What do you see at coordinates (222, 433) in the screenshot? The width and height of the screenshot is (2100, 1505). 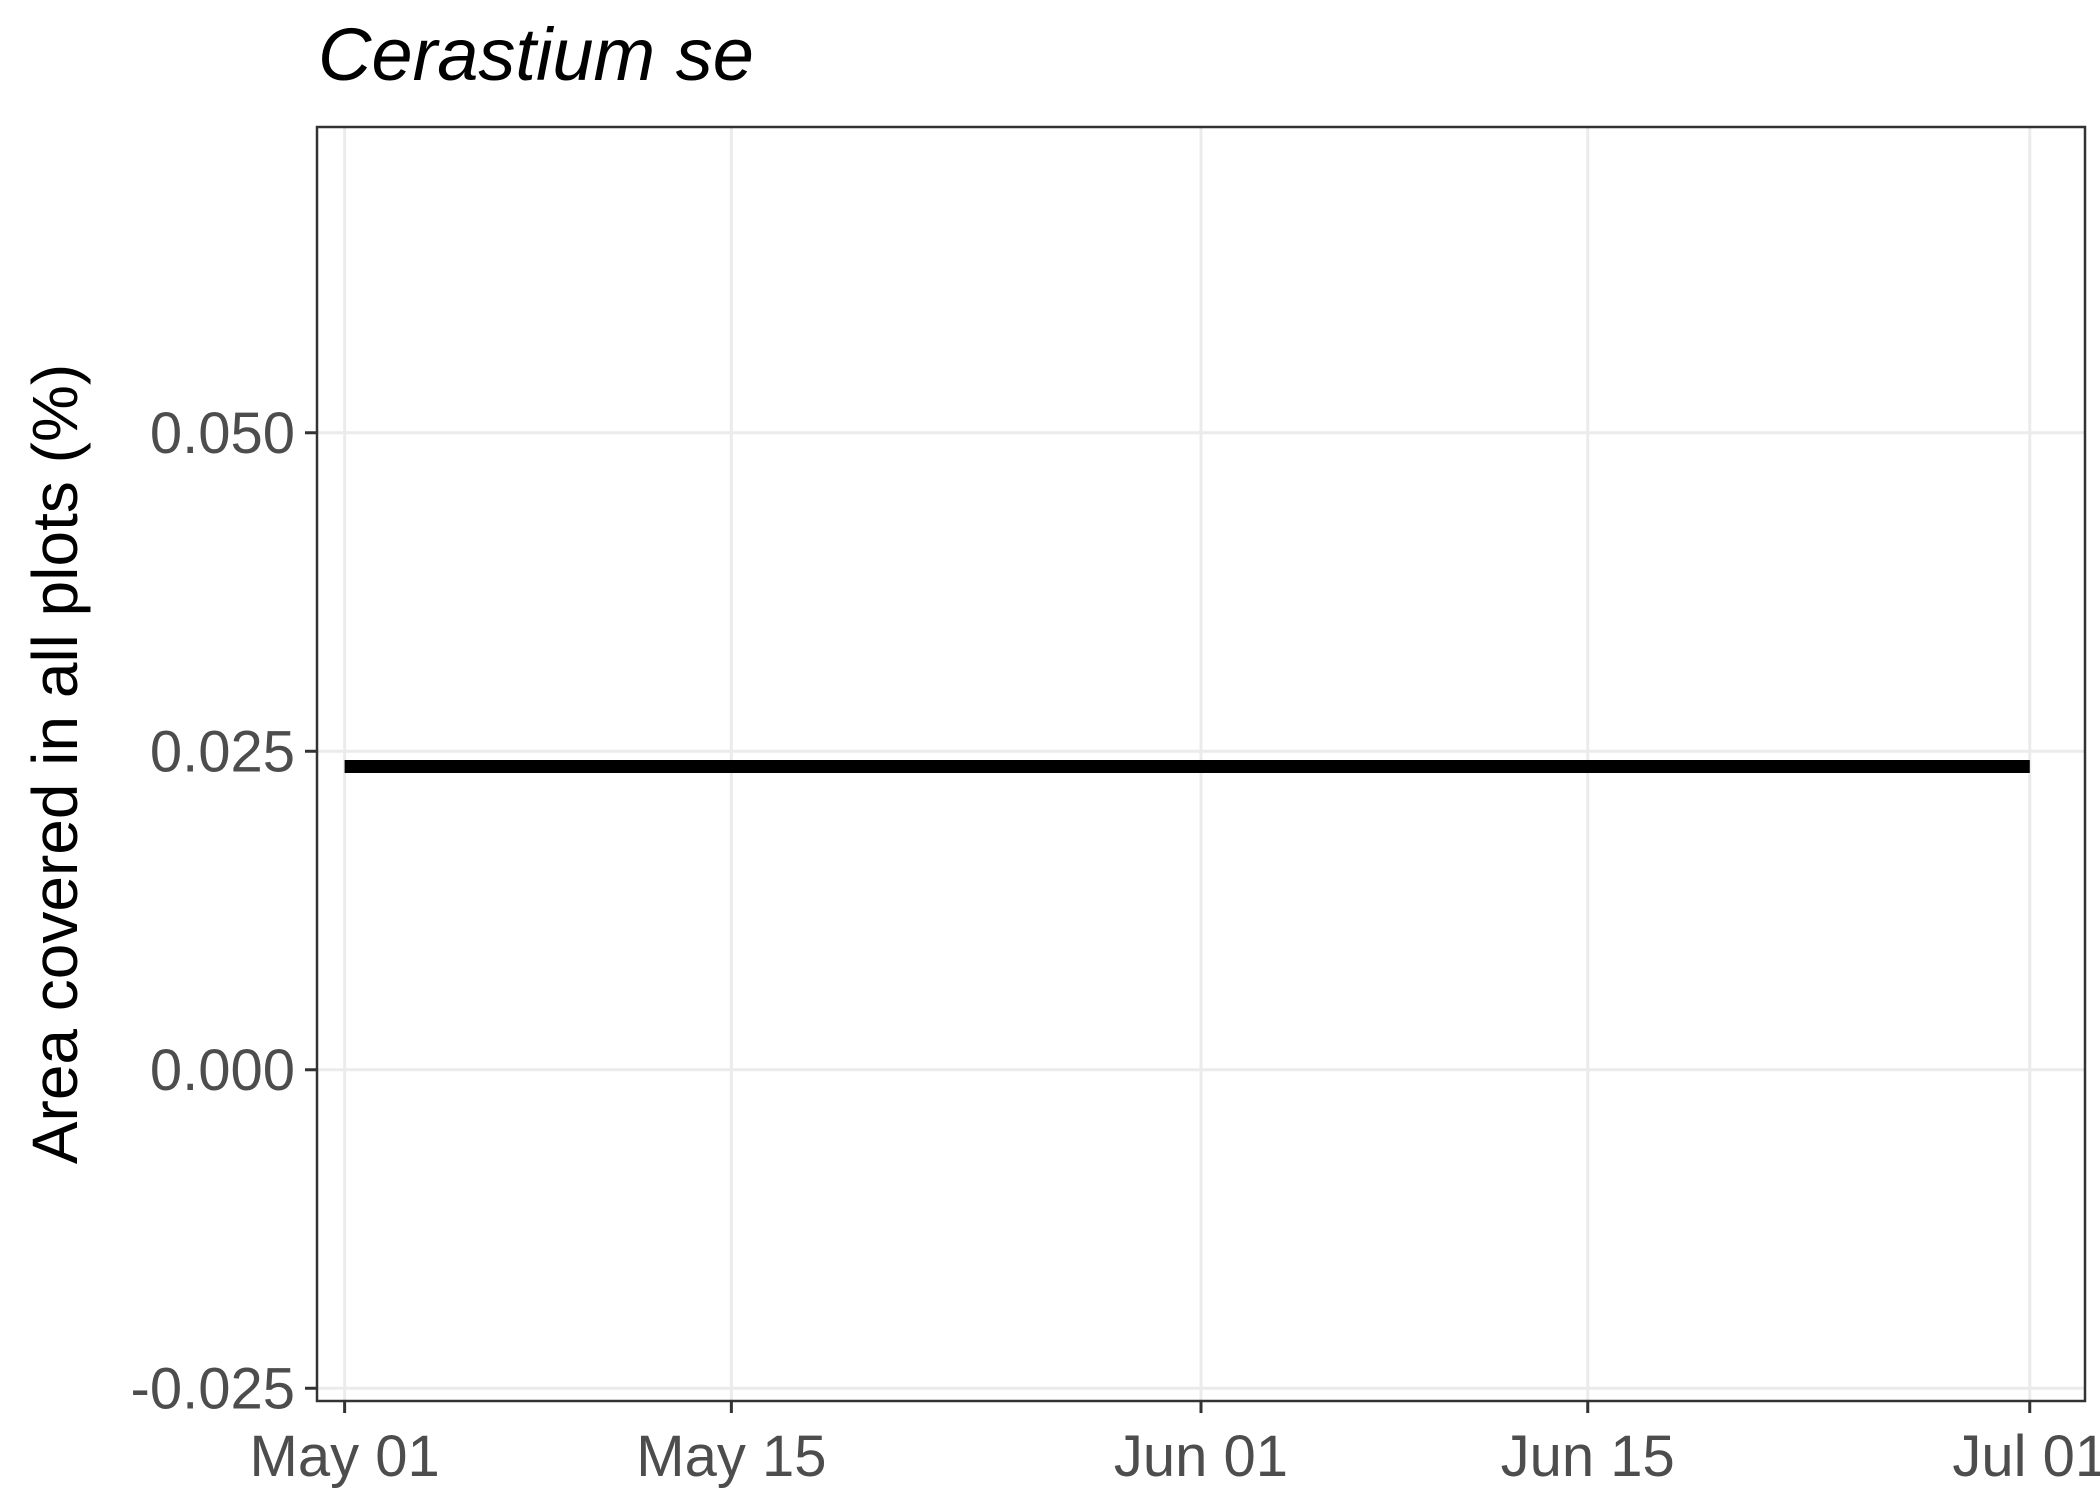 I see `y-tick-label: 0.050` at bounding box center [222, 433].